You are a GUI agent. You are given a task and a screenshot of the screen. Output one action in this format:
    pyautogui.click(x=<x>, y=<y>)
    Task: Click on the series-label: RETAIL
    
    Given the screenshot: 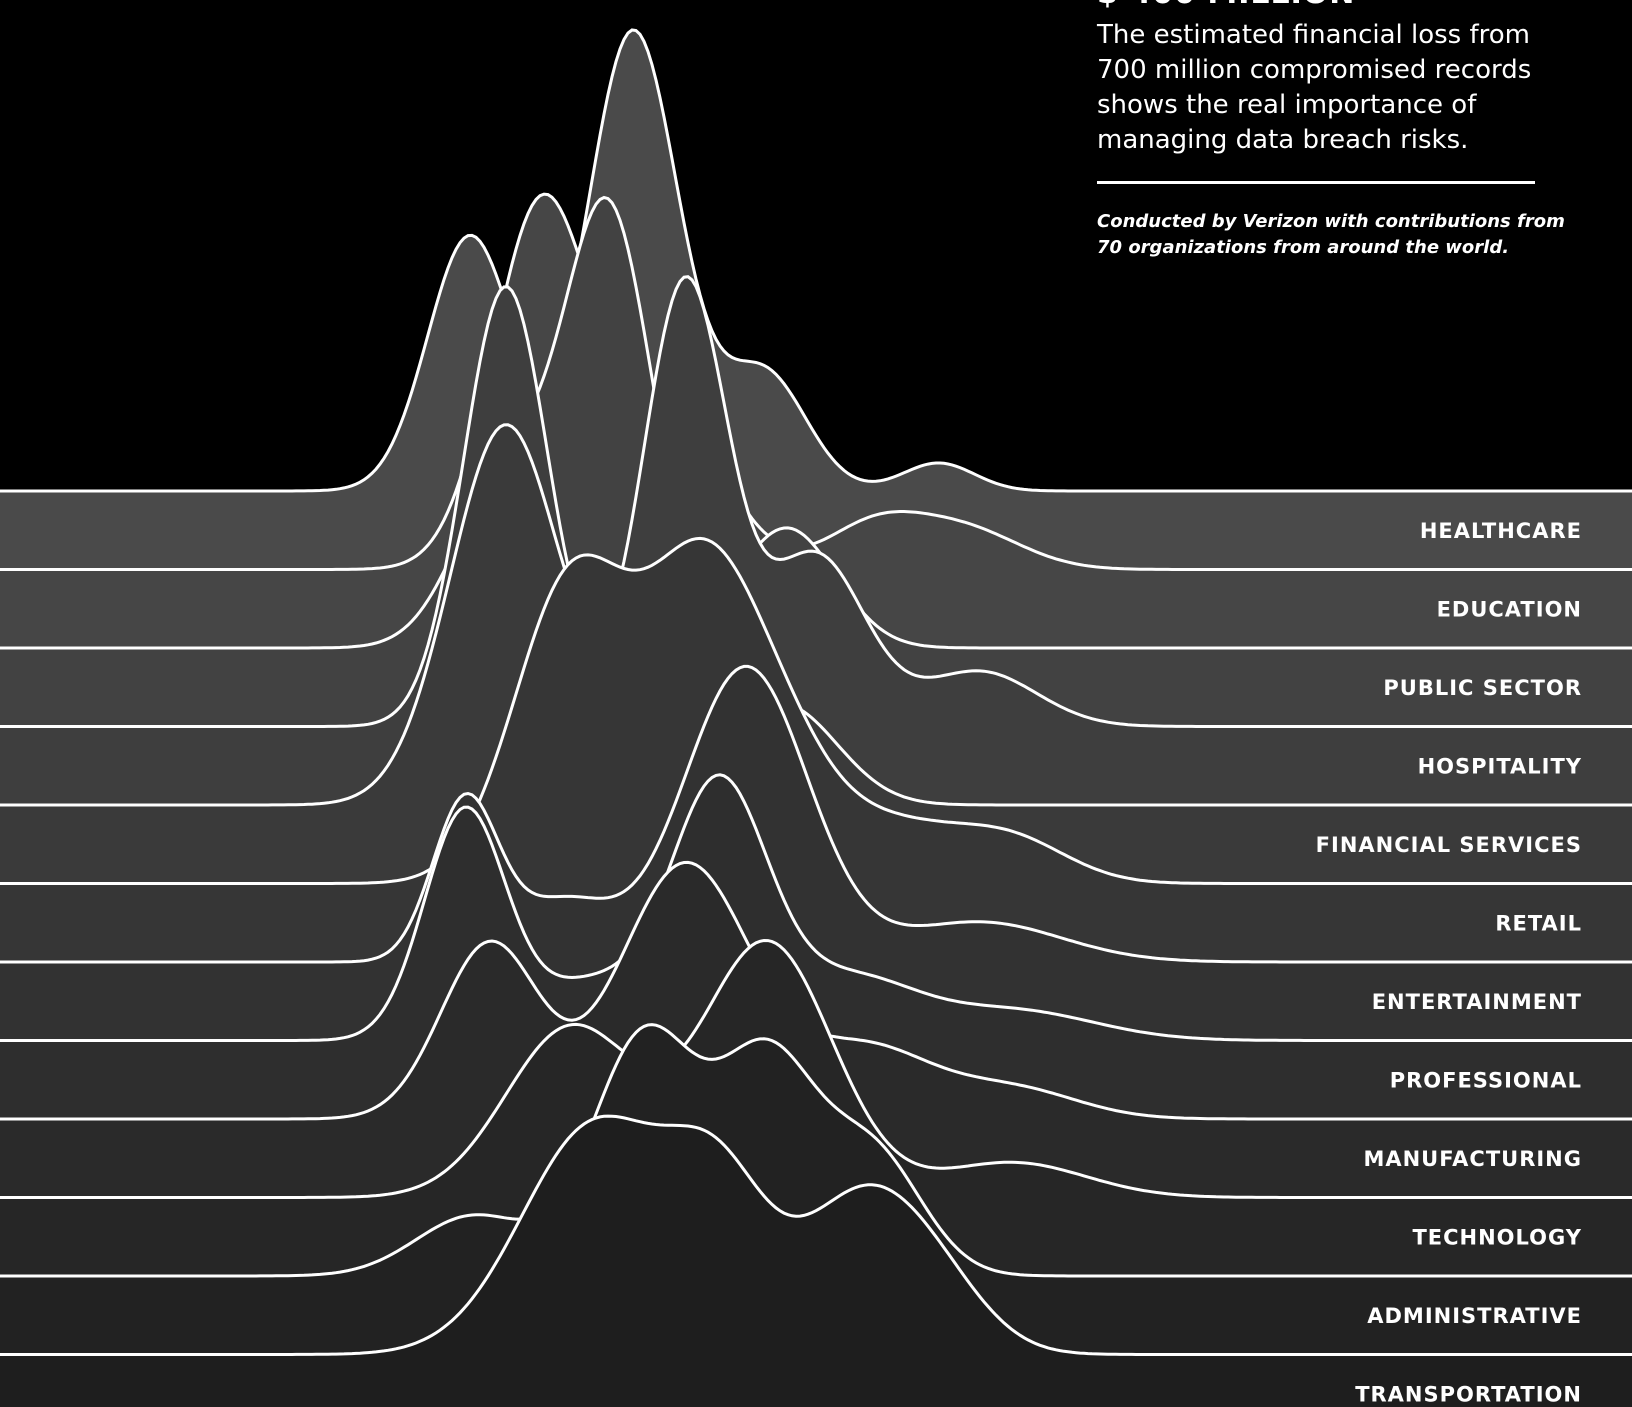 What is the action you would take?
    pyautogui.click(x=1538, y=924)
    